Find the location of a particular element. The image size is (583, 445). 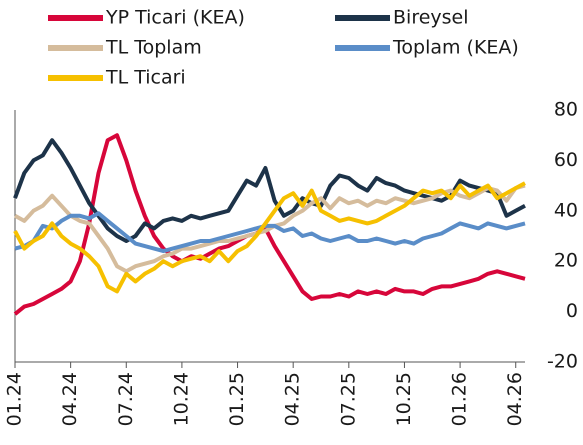

x-tick-label: 01.24 is located at coordinates (15, 399).